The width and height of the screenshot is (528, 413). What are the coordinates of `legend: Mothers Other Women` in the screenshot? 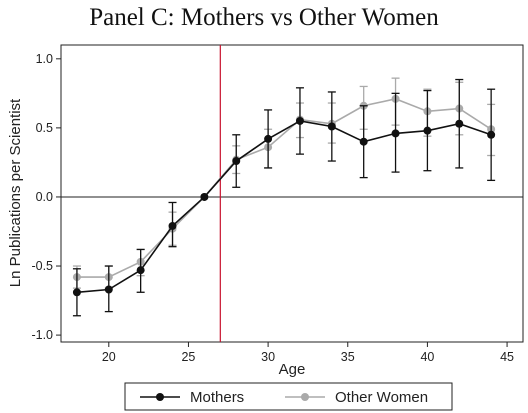 It's located at (288, 396).